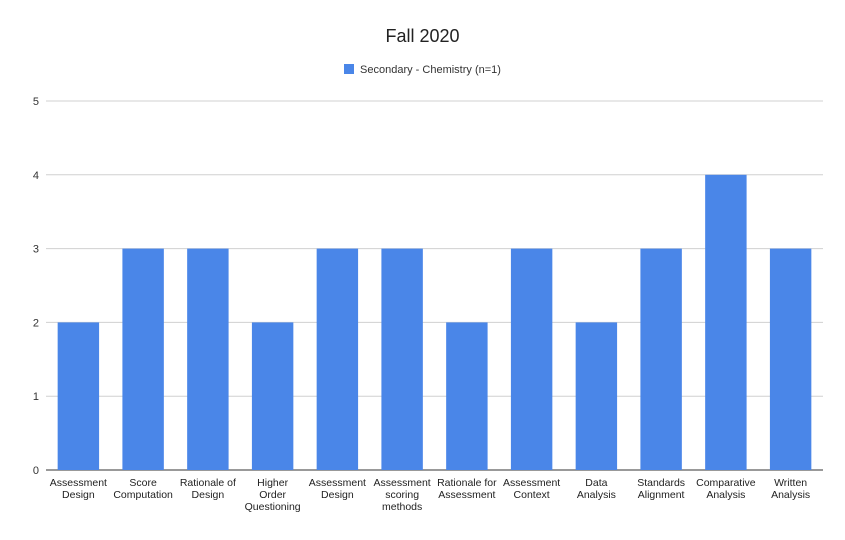 The image size is (845, 540). What do you see at coordinates (208, 489) in the screenshot?
I see `x-tick-label: Rationale of Design` at bounding box center [208, 489].